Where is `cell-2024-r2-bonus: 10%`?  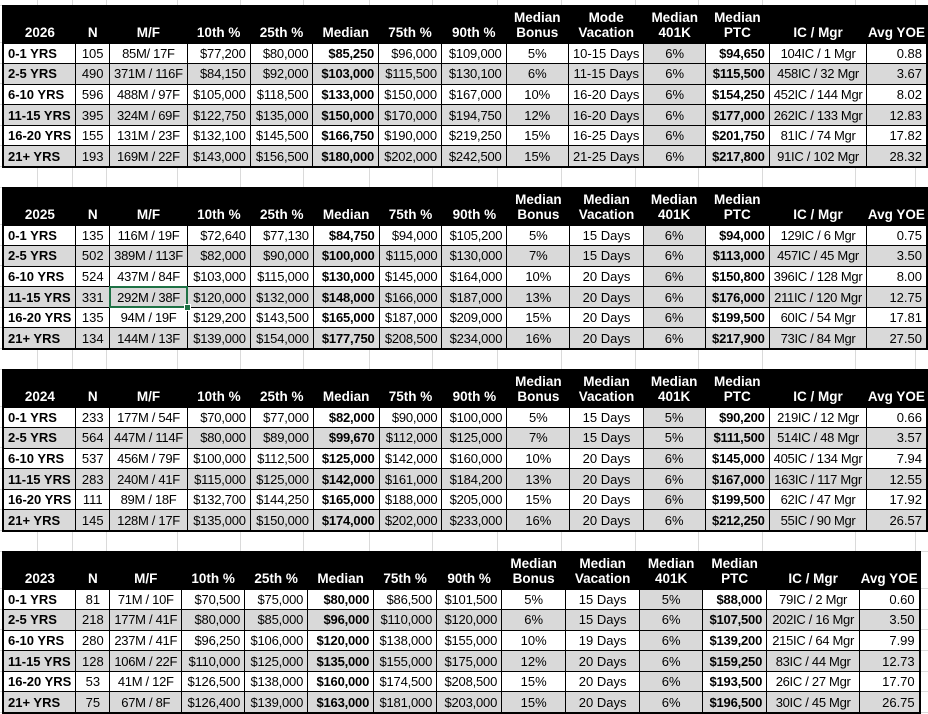 cell-2024-r2-bonus: 10% is located at coordinates (538, 458).